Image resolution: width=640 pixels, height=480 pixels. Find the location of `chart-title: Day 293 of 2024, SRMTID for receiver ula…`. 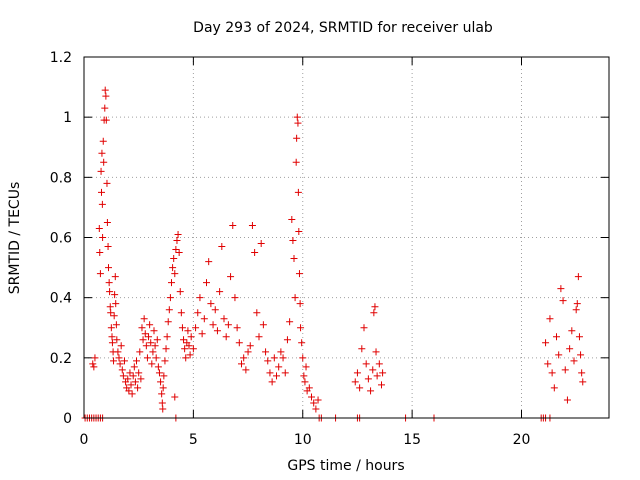

chart-title: Day 293 of 2024, SRMTID for receiver ula… is located at coordinates (343, 28).